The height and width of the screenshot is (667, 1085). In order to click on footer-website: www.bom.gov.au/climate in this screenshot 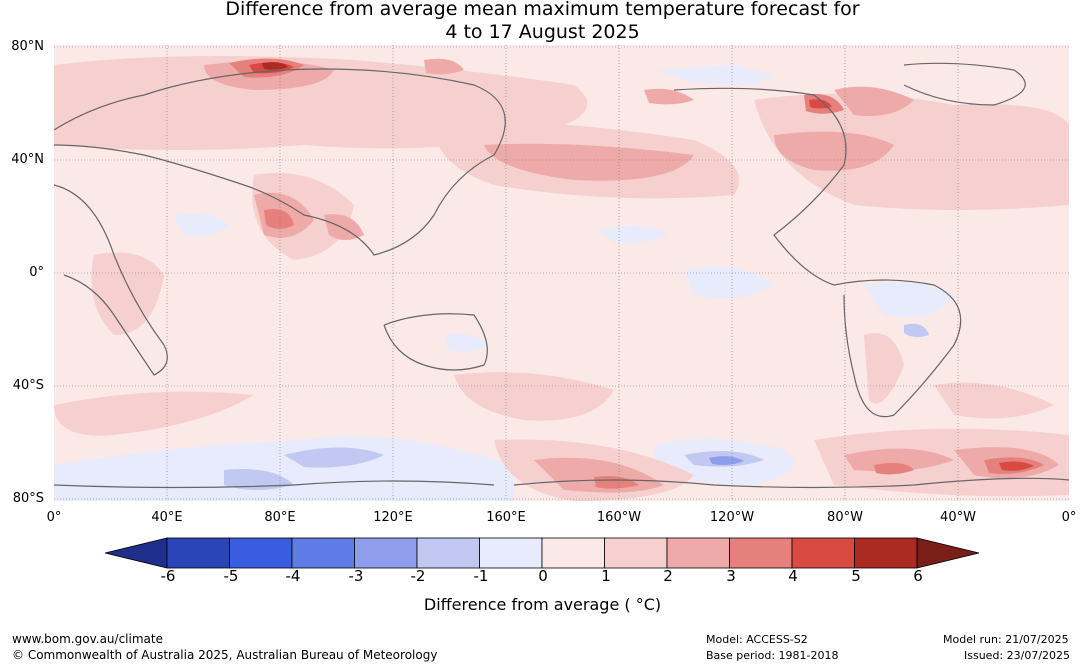, I will do `click(87, 639)`.